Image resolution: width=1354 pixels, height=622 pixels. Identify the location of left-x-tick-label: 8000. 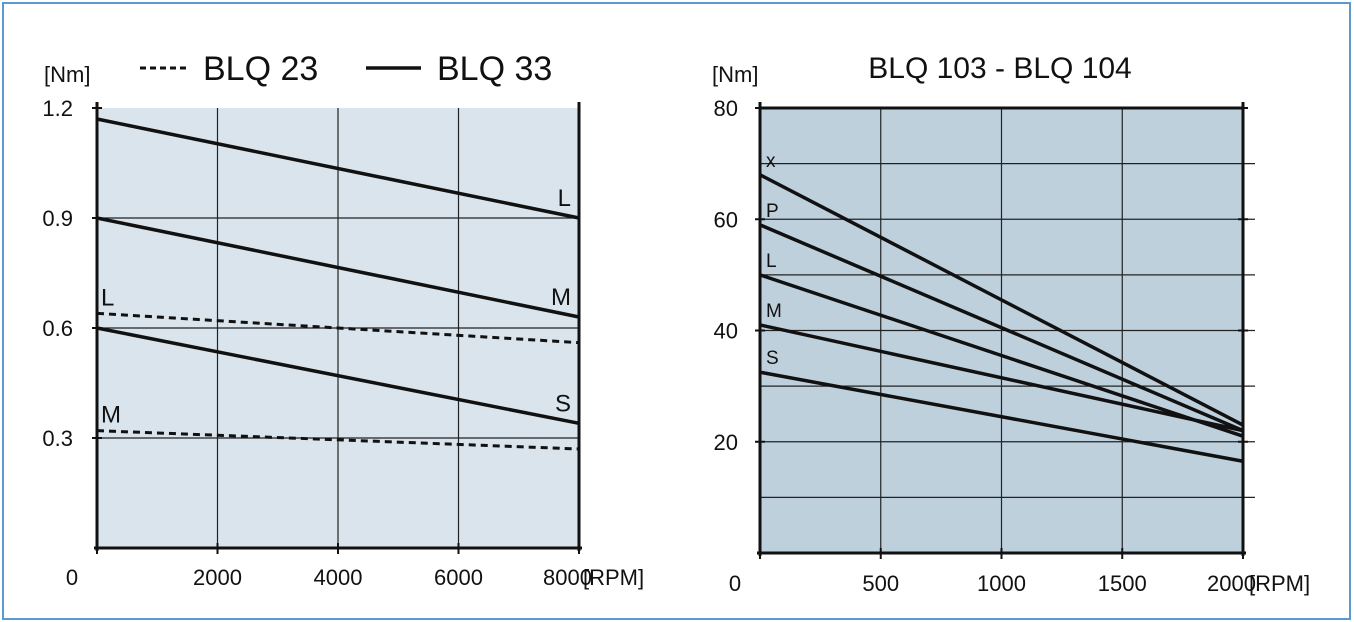
(567, 577).